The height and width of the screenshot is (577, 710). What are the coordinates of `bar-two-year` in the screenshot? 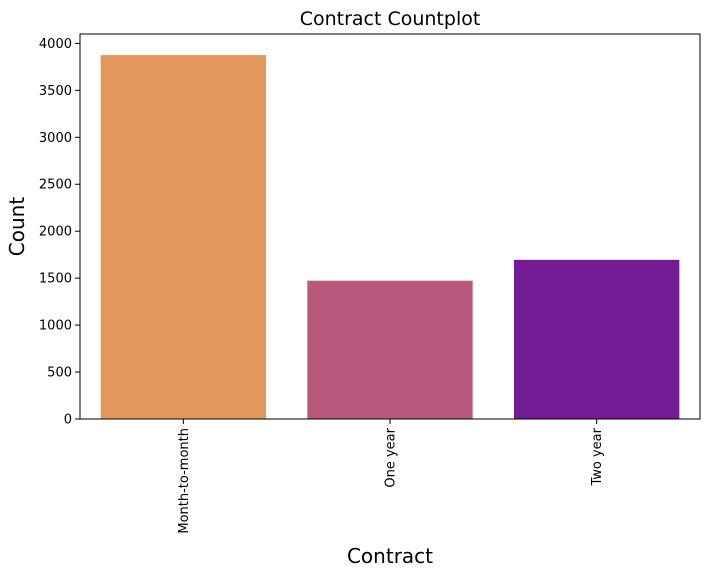 It's located at (597, 339).